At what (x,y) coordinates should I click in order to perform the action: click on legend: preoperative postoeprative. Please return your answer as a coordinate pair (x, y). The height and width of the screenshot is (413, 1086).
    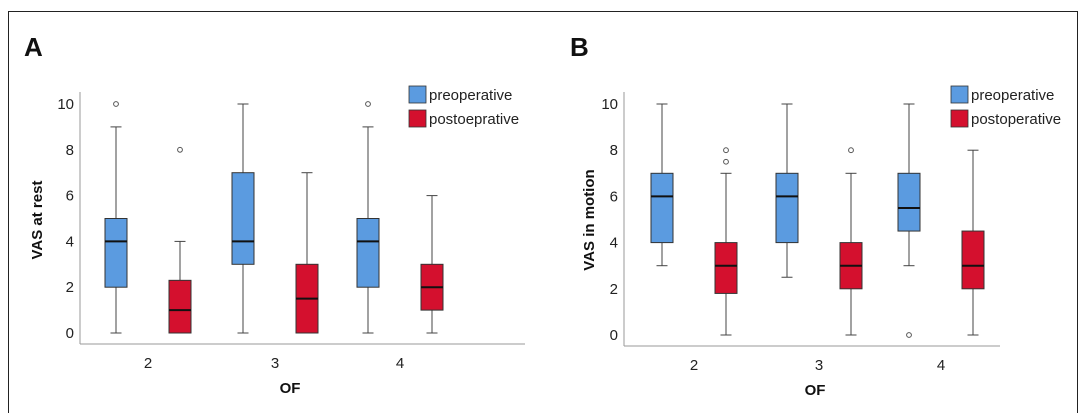
    Looking at the image, I should click on (463, 106).